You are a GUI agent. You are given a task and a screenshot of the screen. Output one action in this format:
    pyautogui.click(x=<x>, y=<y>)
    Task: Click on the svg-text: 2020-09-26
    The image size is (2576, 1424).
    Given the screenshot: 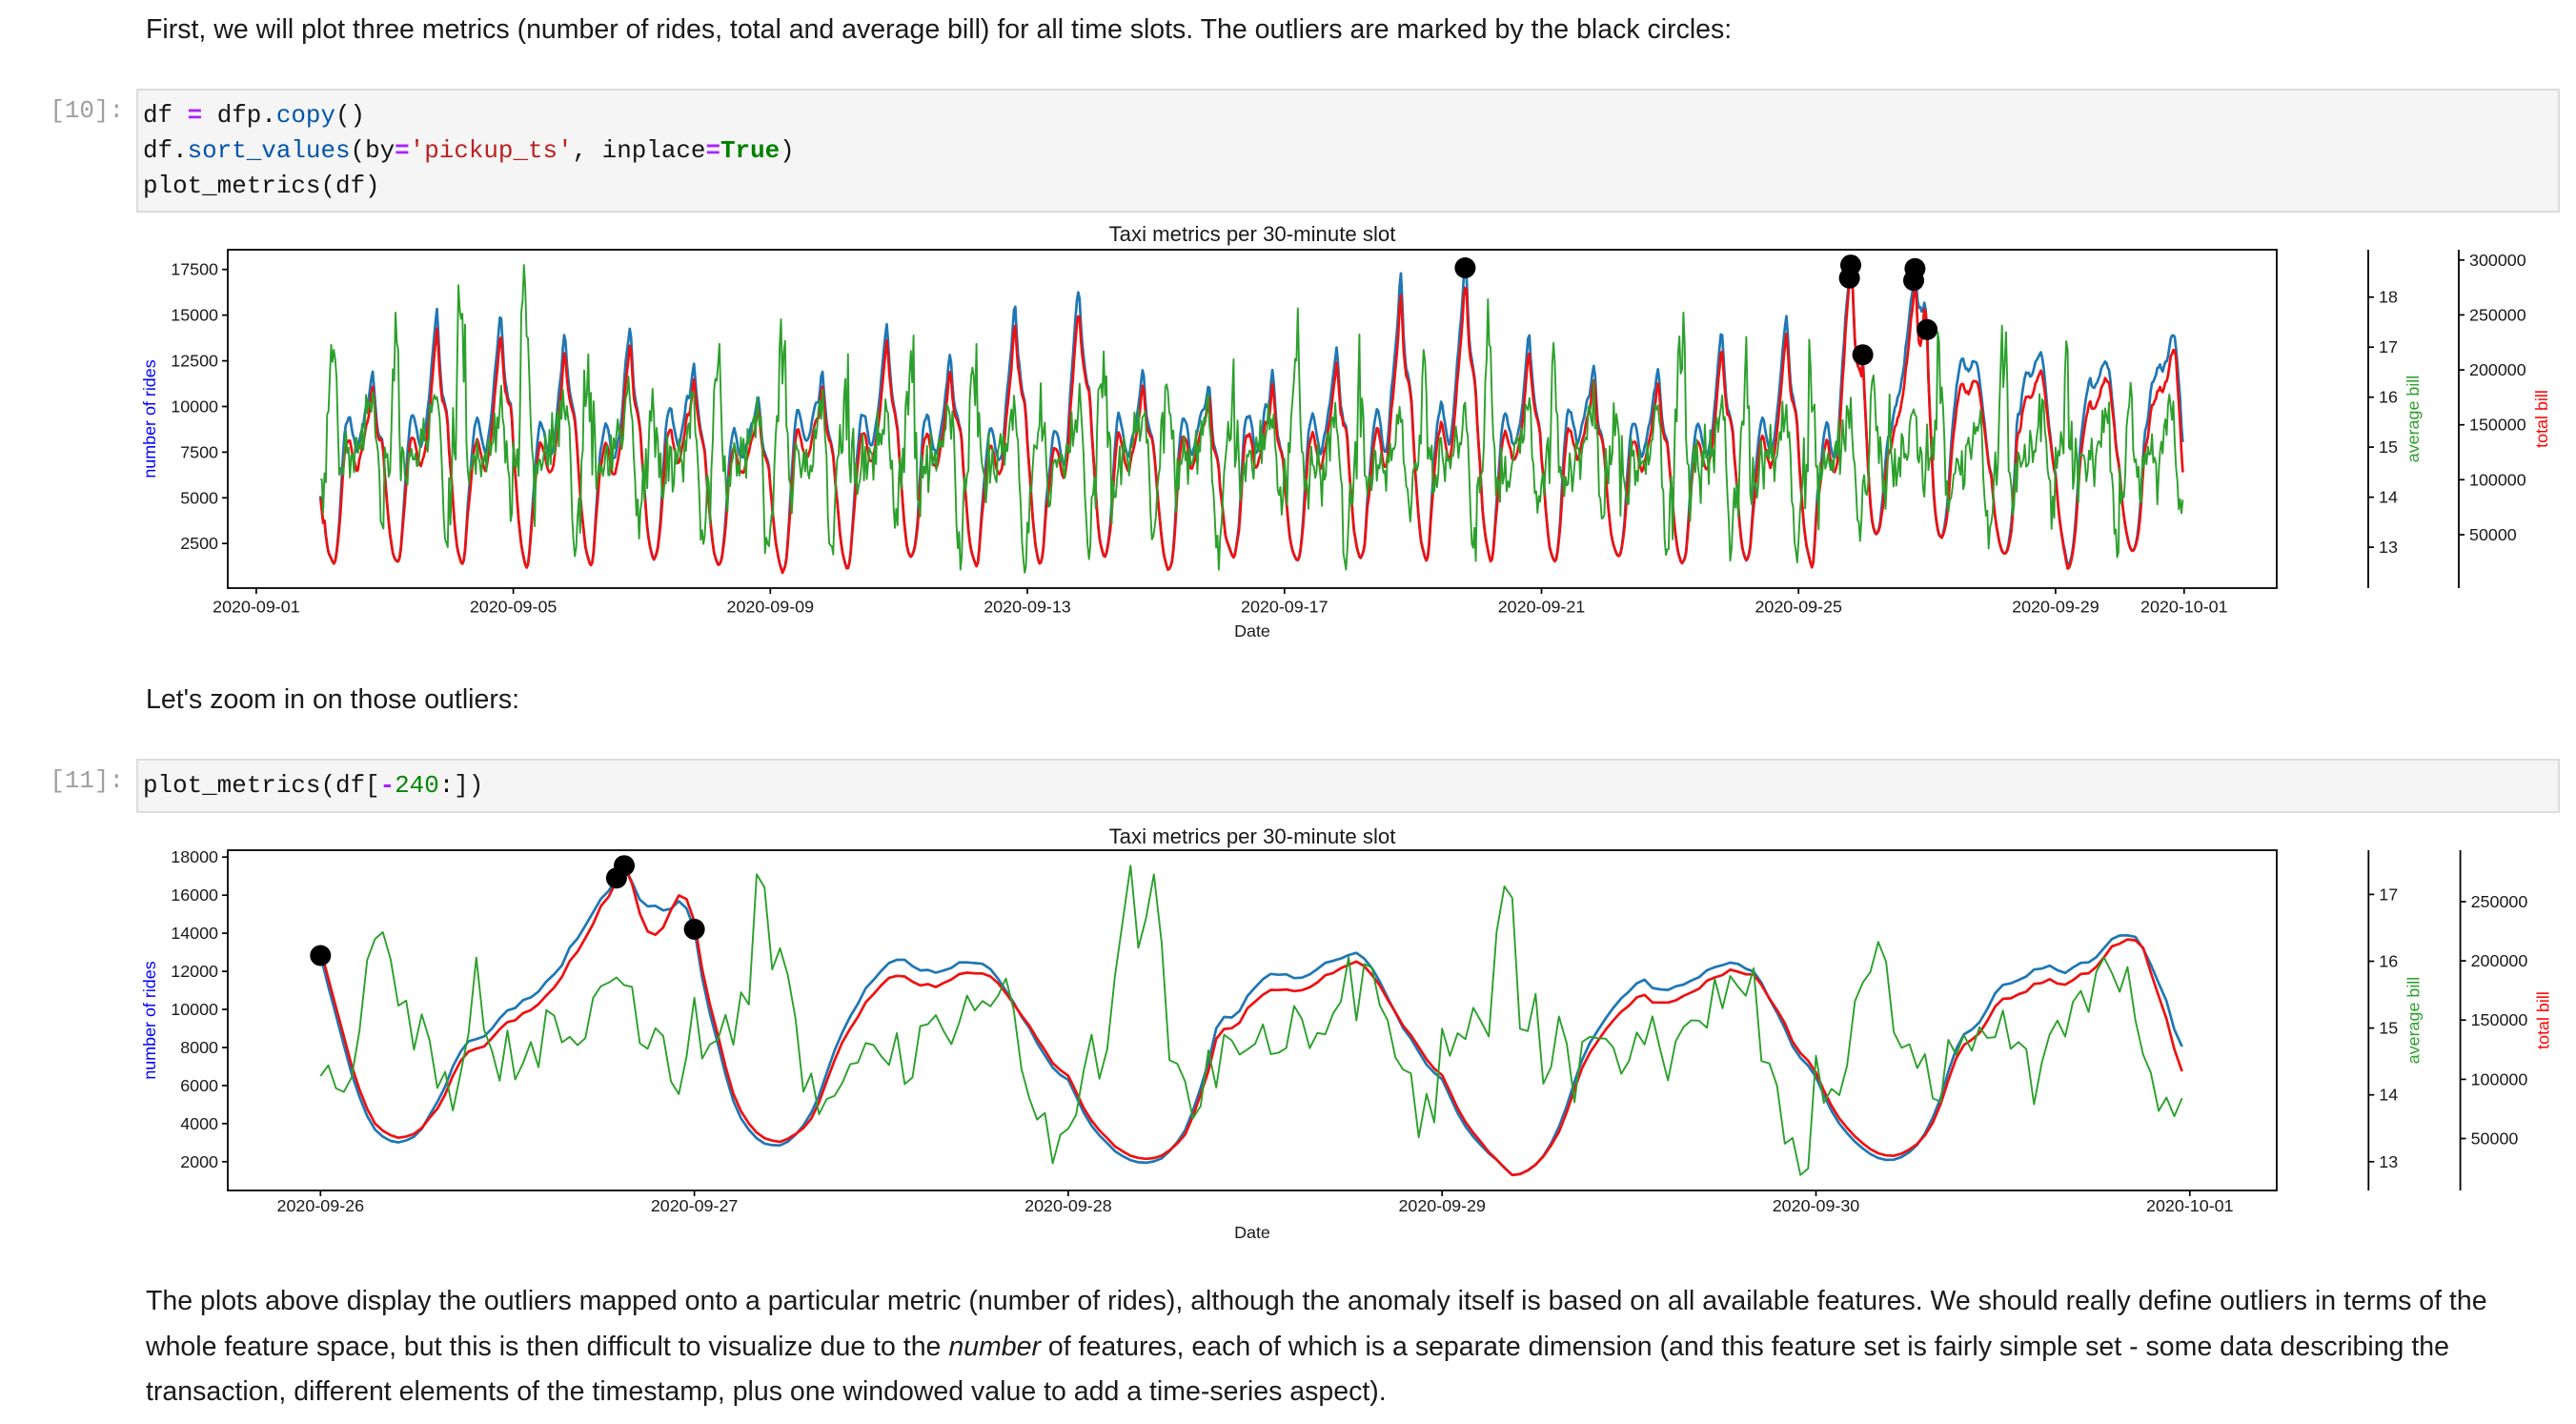 What is the action you would take?
    pyautogui.click(x=321, y=1205)
    